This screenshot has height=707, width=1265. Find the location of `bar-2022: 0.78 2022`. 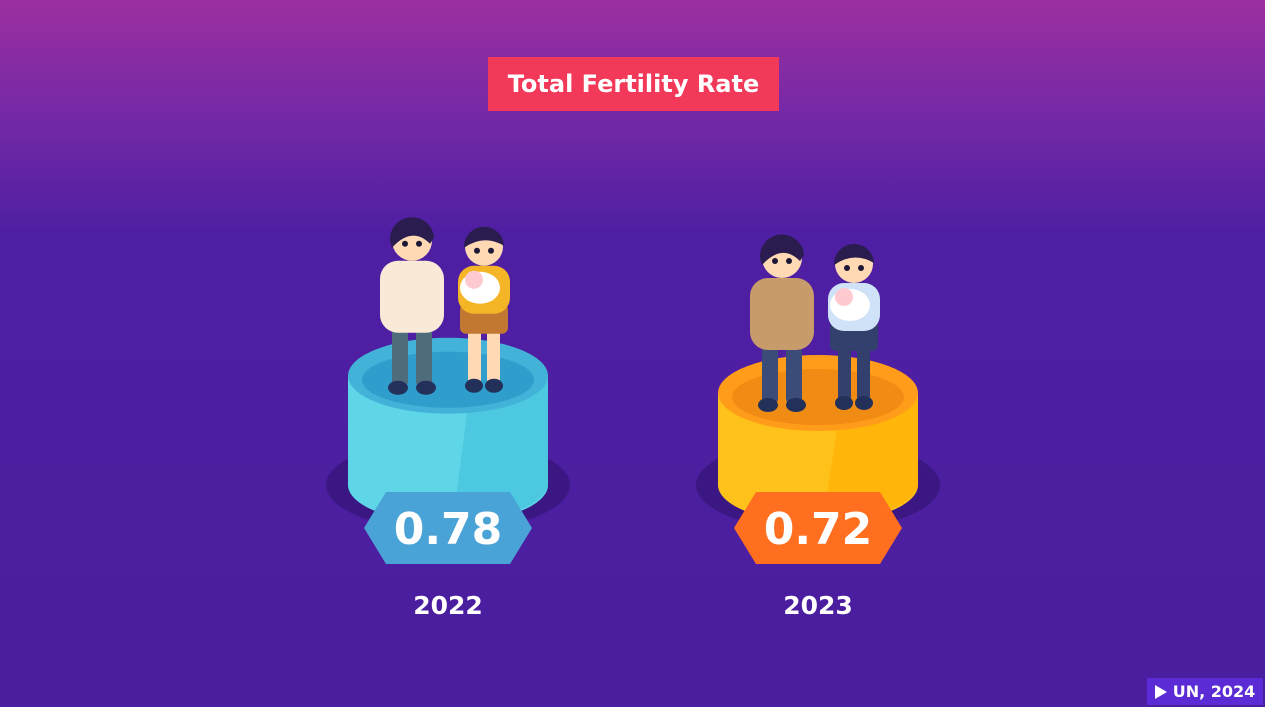

bar-2022: 0.78 2022 is located at coordinates (448, 418).